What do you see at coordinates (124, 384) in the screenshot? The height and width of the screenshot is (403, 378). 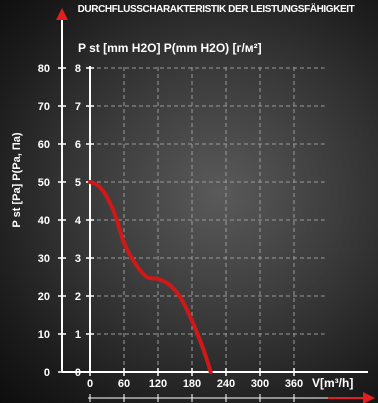 I see `x-tick-label: 60` at bounding box center [124, 384].